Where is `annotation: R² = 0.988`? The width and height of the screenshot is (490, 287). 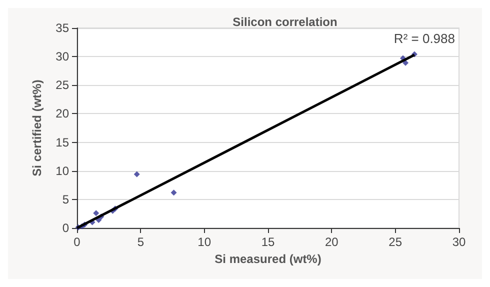
annotation: R² = 0.988 is located at coordinates (425, 38).